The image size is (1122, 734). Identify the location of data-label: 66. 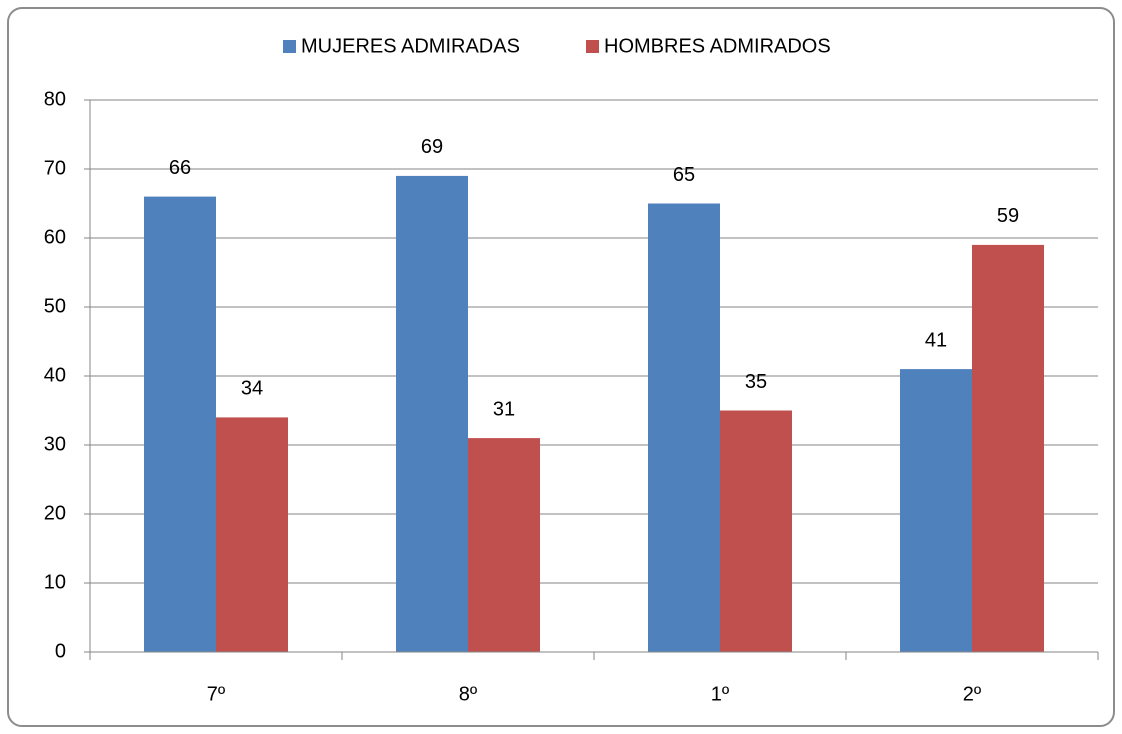
(180, 168).